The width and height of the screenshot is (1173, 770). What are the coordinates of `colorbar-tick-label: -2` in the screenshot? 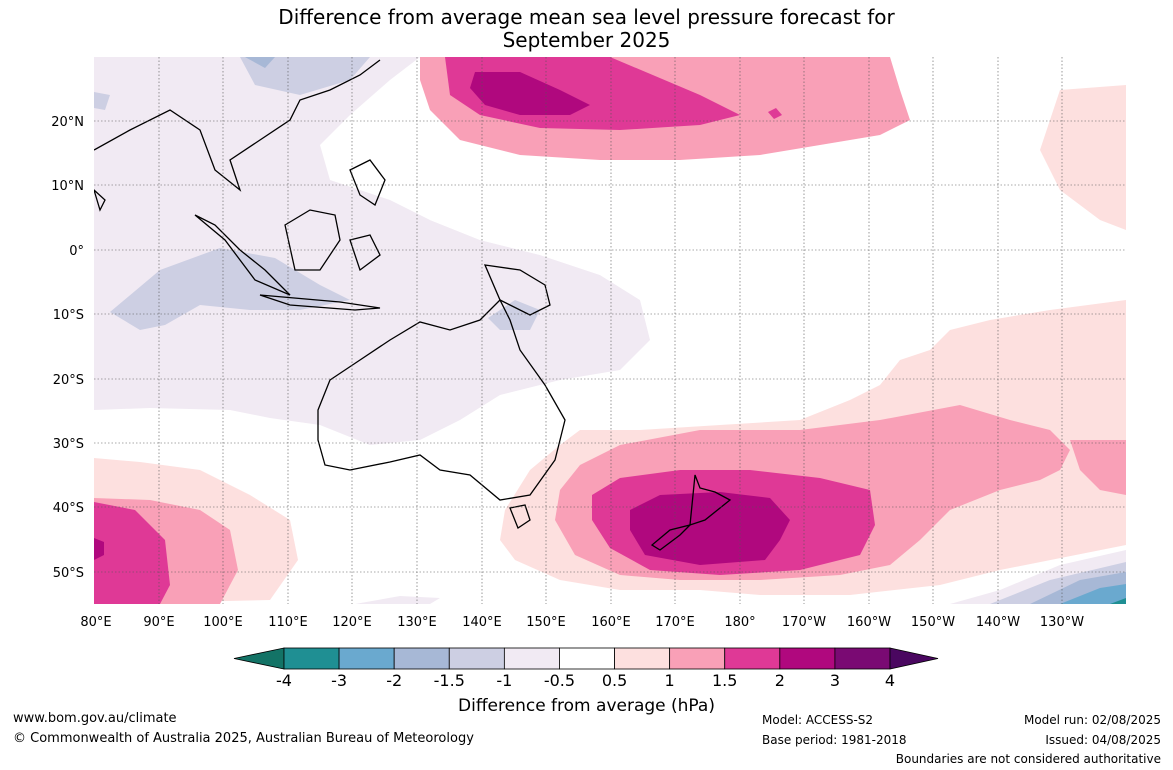 It's located at (394, 680).